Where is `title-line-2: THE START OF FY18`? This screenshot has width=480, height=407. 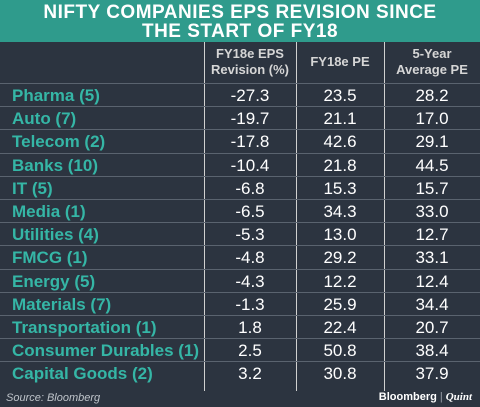
title-line-2: THE START OF FY18 is located at coordinates (240, 31).